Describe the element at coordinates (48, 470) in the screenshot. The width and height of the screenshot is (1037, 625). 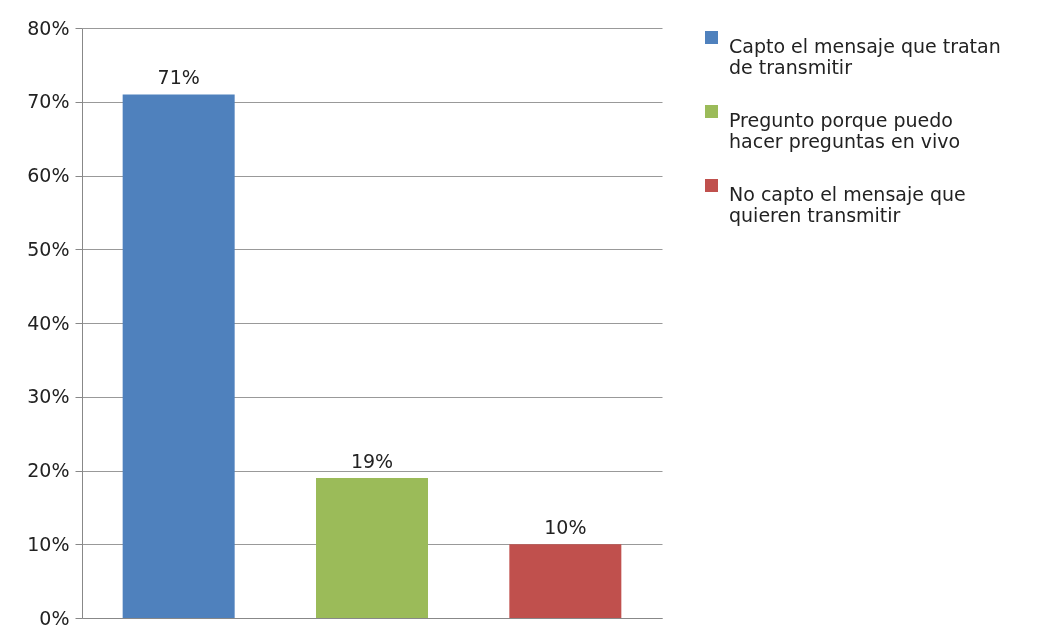
I see `y-tick-label: 20%` at that location.